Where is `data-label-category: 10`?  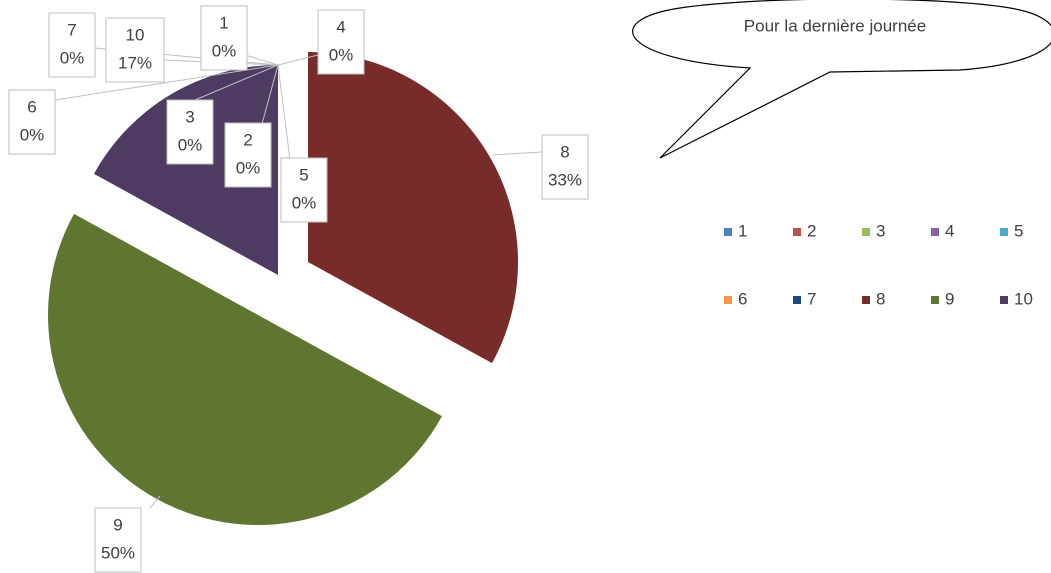 data-label-category: 10 is located at coordinates (135, 34).